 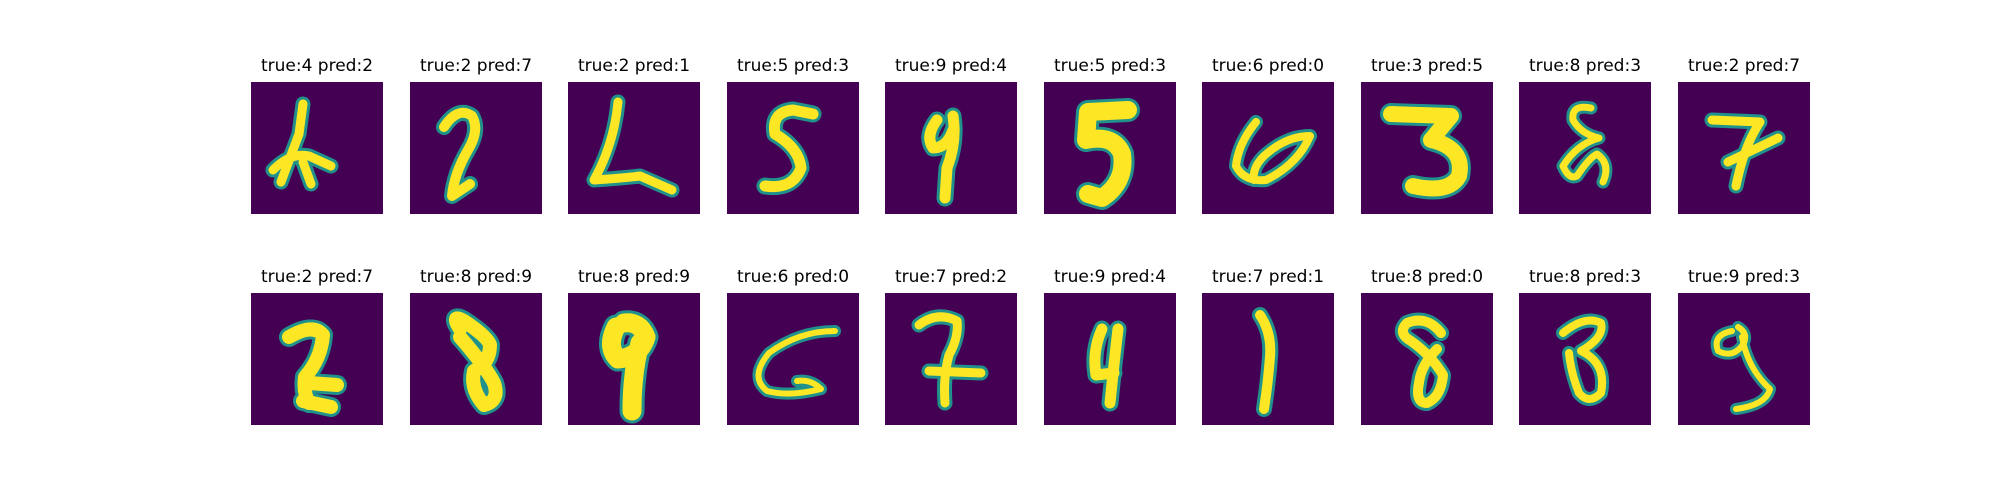 What do you see at coordinates (951, 277) in the screenshot?
I see `sample-title: true:7 pred:2` at bounding box center [951, 277].